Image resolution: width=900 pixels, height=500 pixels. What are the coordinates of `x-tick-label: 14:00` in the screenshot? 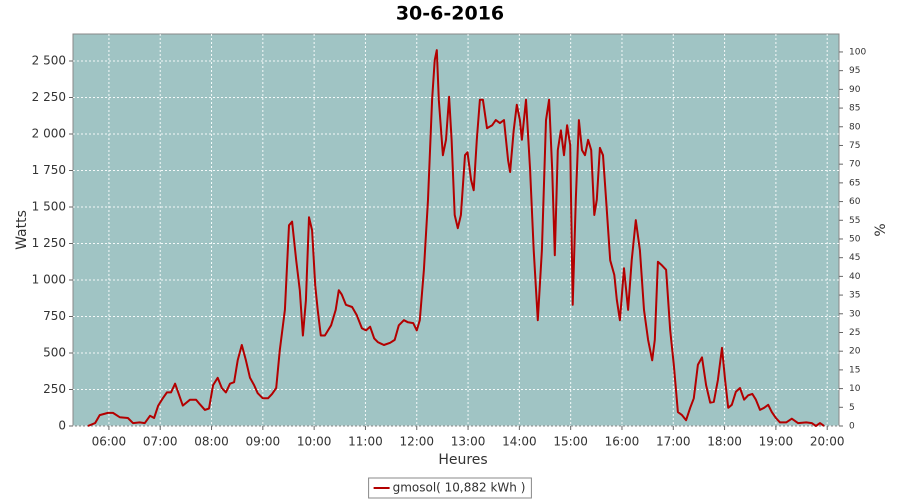 It's located at (519, 442).